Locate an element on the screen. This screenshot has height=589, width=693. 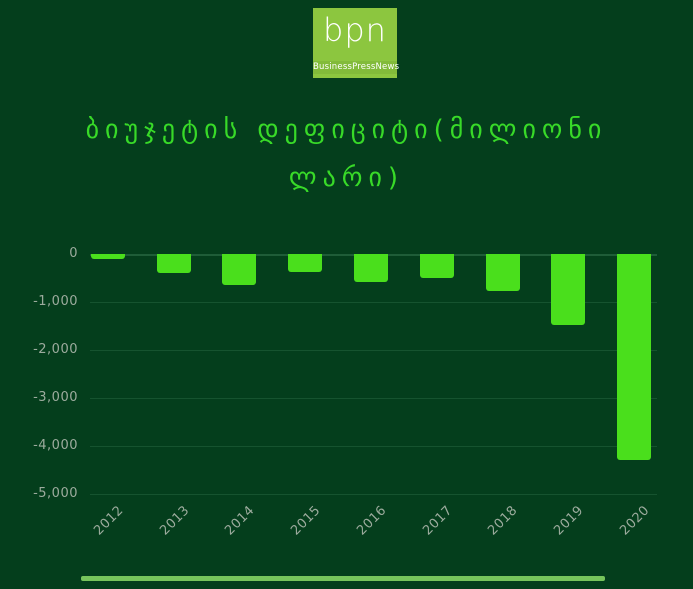
bar-2019 is located at coordinates (568, 289).